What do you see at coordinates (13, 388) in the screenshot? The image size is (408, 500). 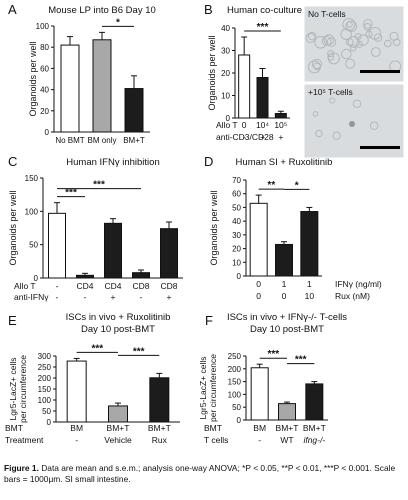 I see `panel-e-ylabel-line1: Lgr5-LacZ+ cells` at bounding box center [13, 388].